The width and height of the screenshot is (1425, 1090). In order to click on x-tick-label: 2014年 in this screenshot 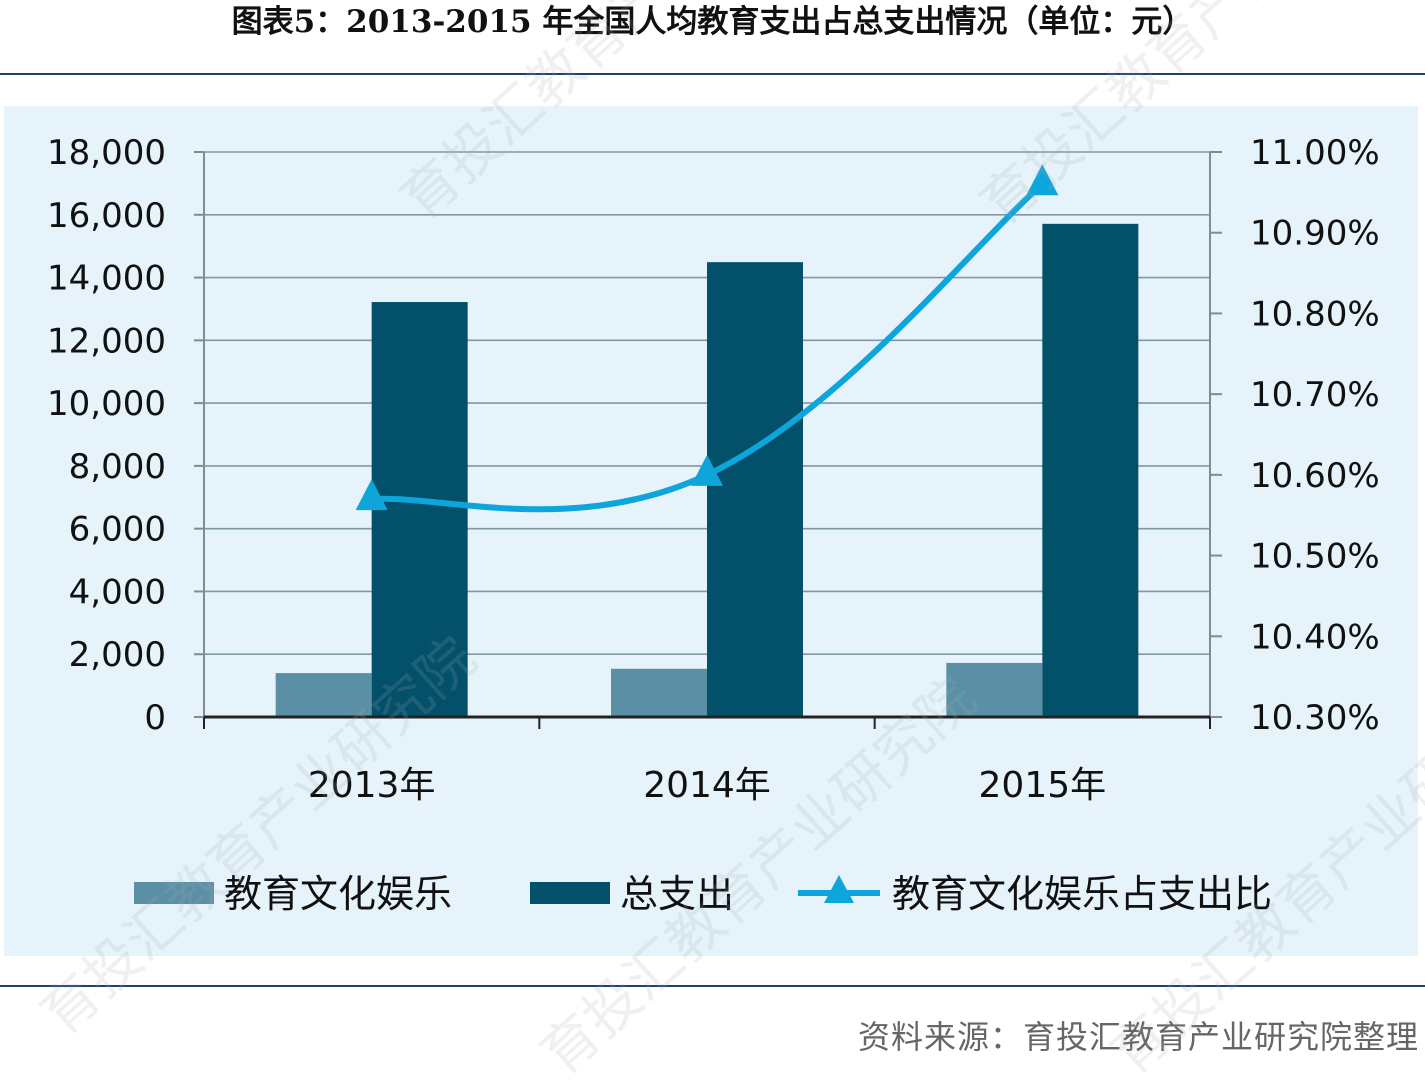, I will do `click(707, 785)`.